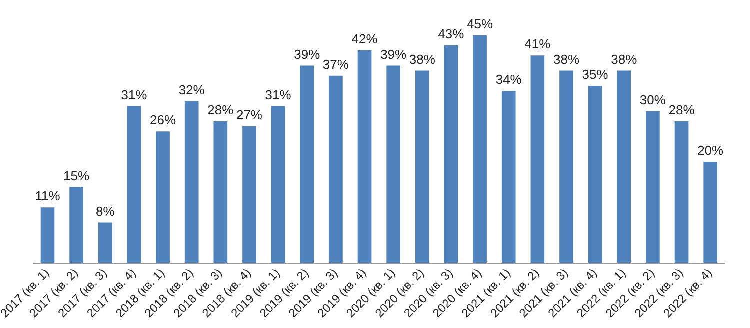  What do you see at coordinates (163, 120) in the screenshot?
I see `data-label: 26%` at bounding box center [163, 120].